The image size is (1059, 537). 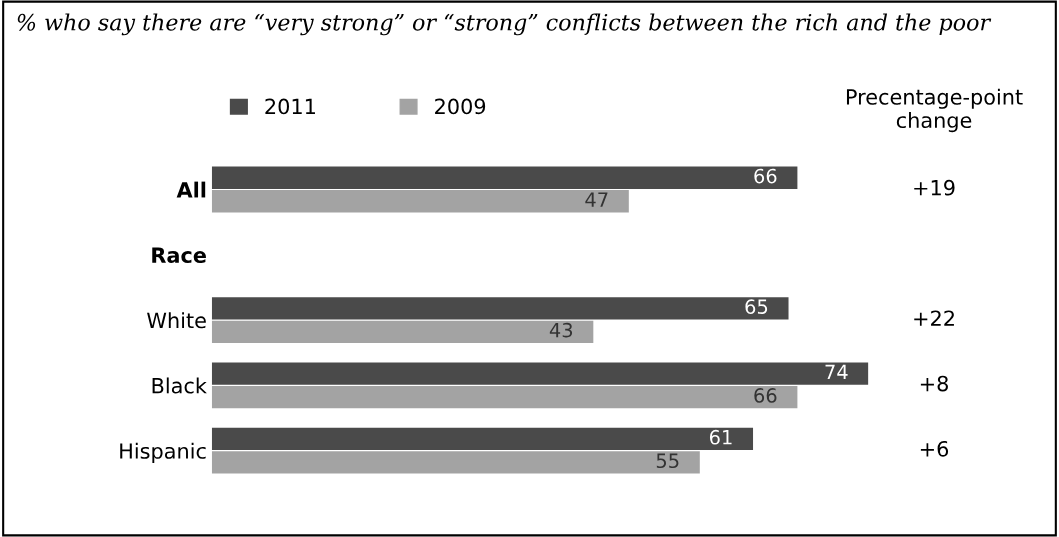 What do you see at coordinates (756, 306) in the screenshot?
I see `data-label: 65` at bounding box center [756, 306].